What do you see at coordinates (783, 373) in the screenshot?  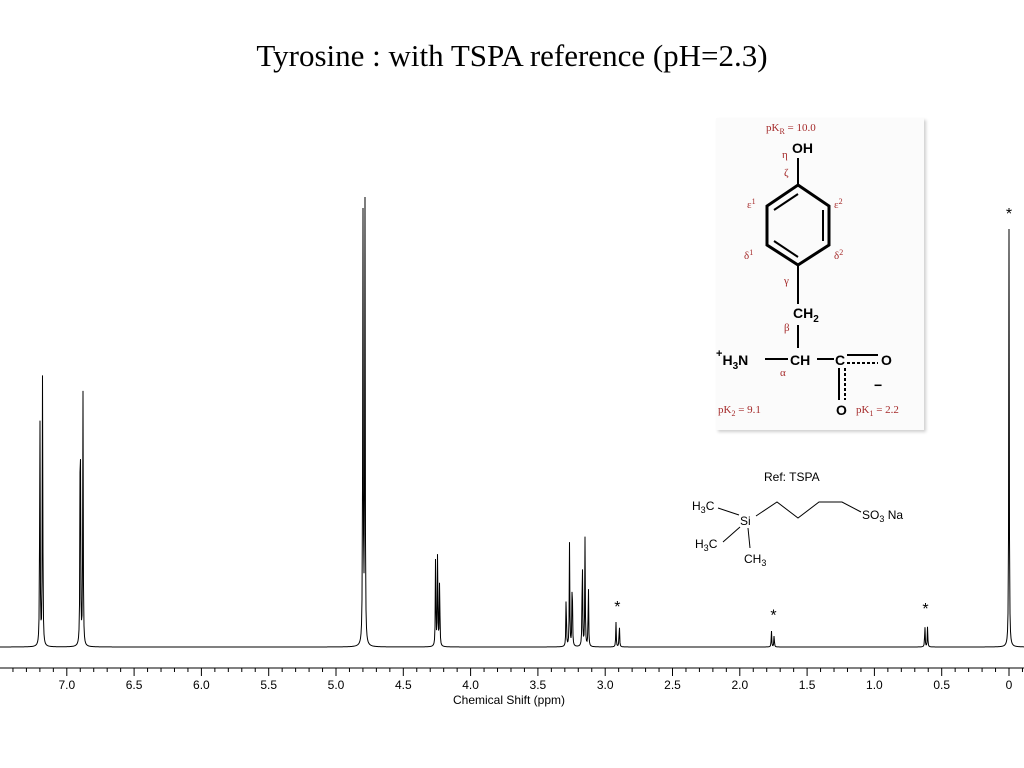 I see `alpha-label: α` at bounding box center [783, 373].